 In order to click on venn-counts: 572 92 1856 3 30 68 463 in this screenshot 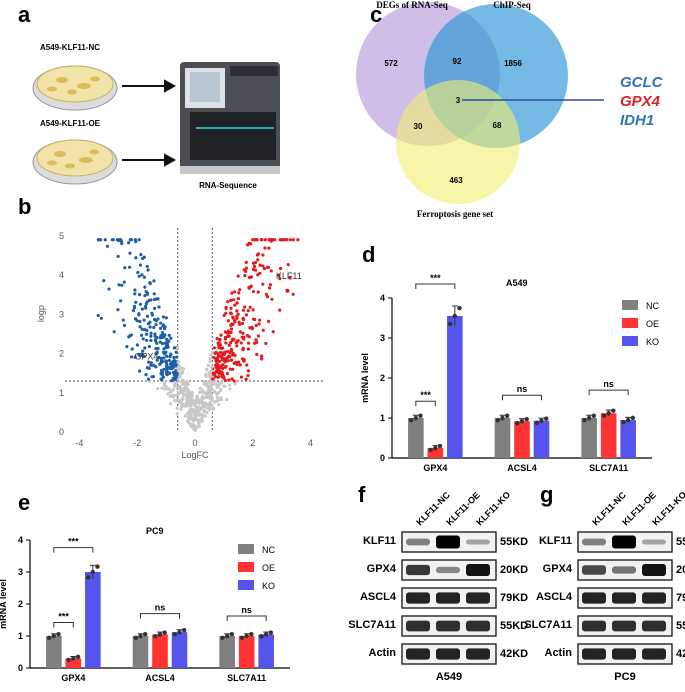, I will do `click(453, 121)`.